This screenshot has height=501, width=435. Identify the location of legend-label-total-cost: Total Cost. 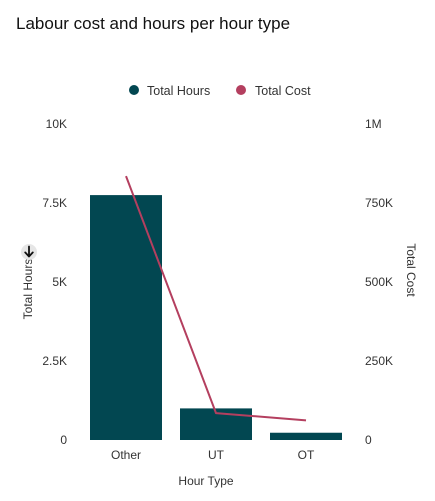
(283, 91).